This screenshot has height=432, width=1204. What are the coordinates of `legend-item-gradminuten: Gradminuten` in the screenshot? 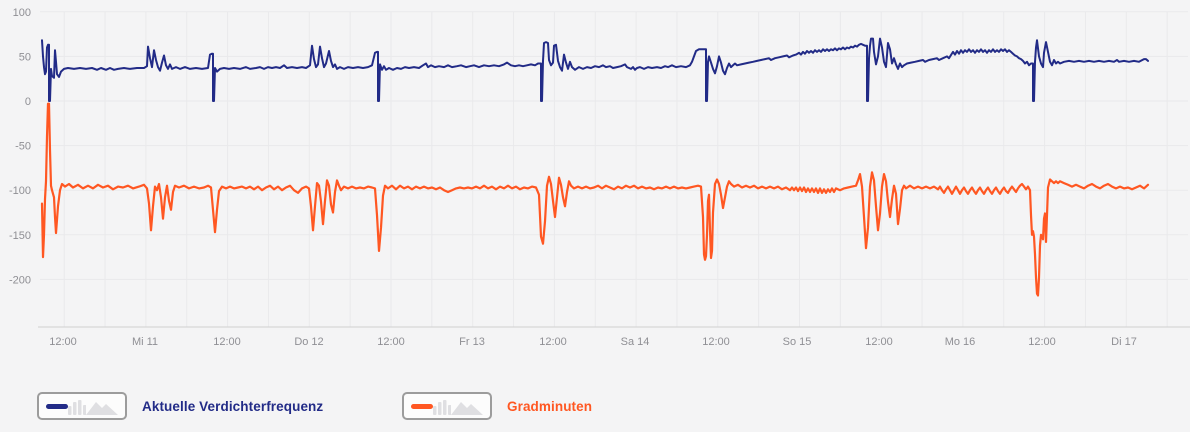 It's located at (497, 406).